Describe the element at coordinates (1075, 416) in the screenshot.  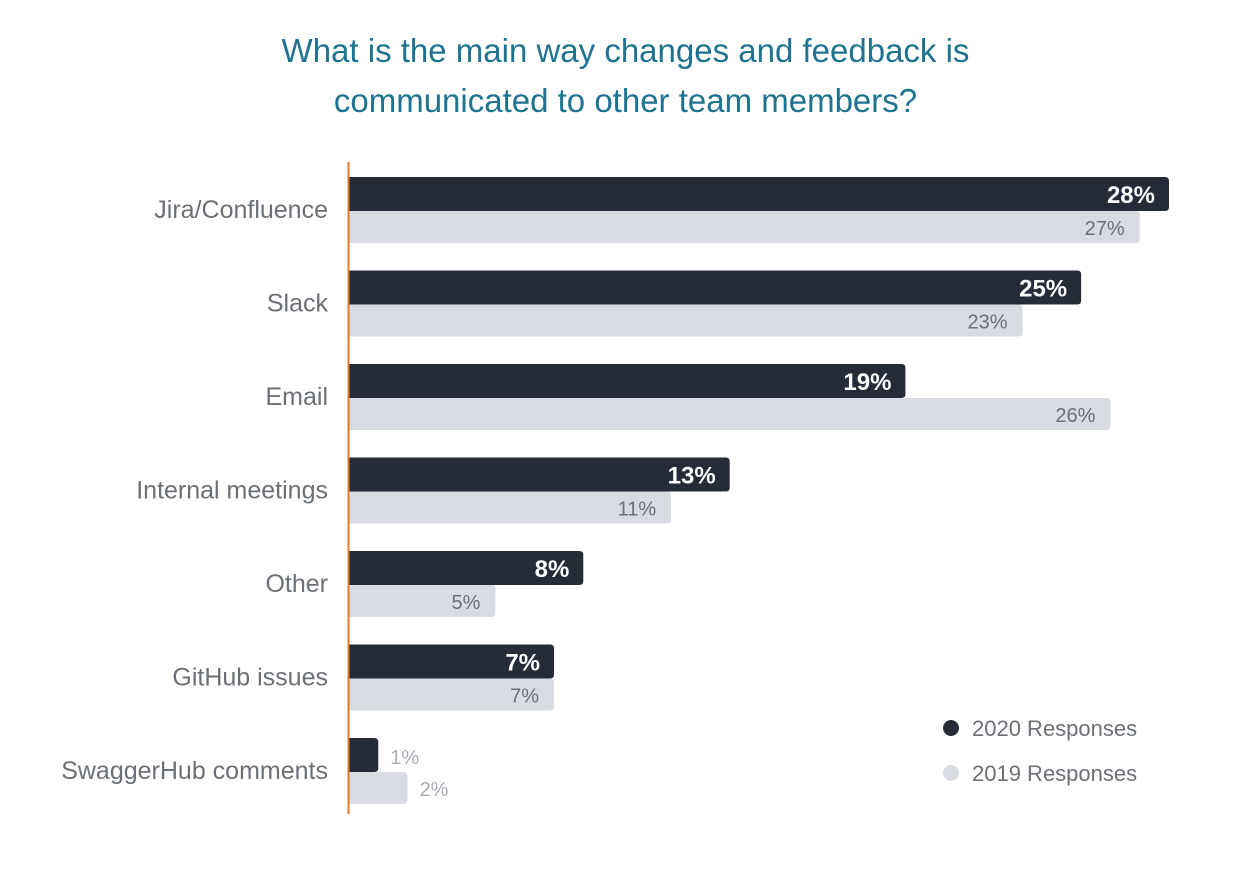
I see `data-label-2019: 26%` at that location.